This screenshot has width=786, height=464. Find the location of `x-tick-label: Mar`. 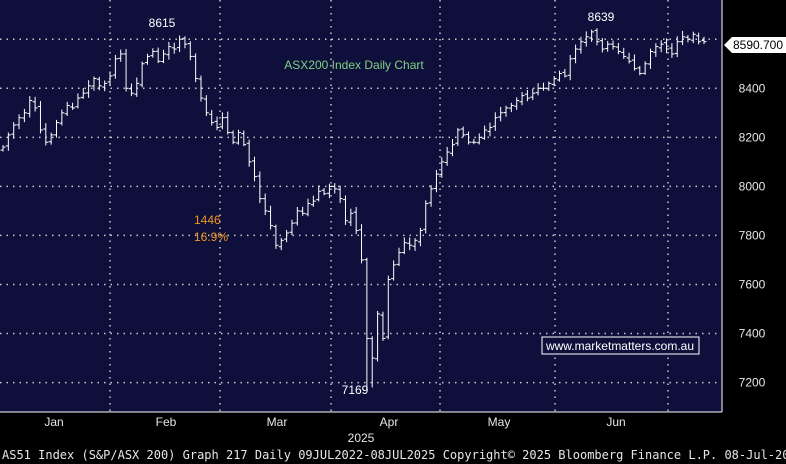

x-tick-label: Mar is located at coordinates (277, 422).